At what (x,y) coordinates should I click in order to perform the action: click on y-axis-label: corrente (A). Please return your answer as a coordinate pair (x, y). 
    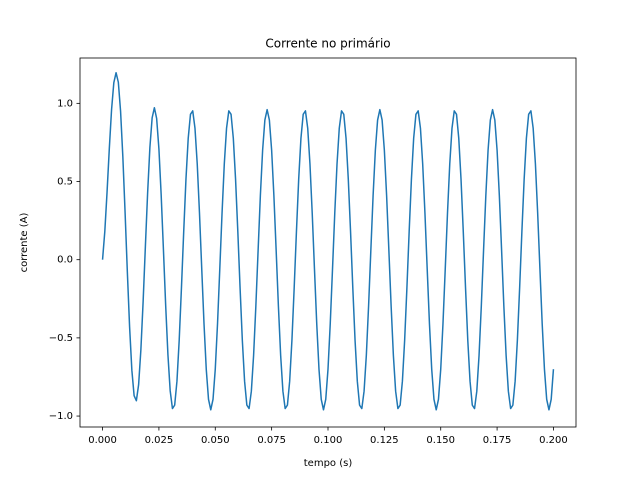
    Looking at the image, I should click on (24, 242).